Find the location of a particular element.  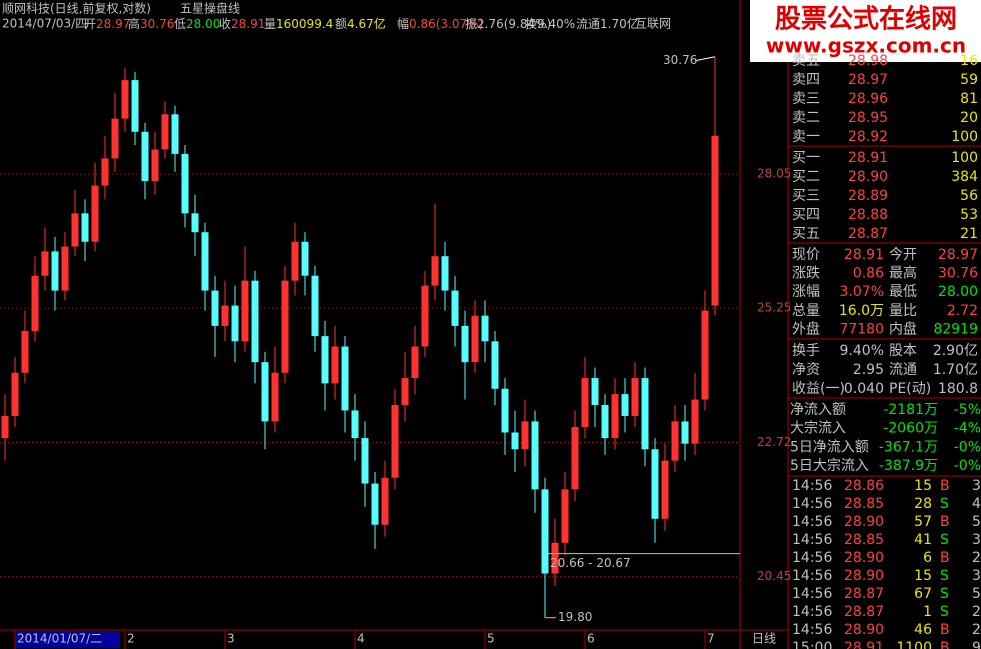

panel-text: 77180 is located at coordinates (861, 329).